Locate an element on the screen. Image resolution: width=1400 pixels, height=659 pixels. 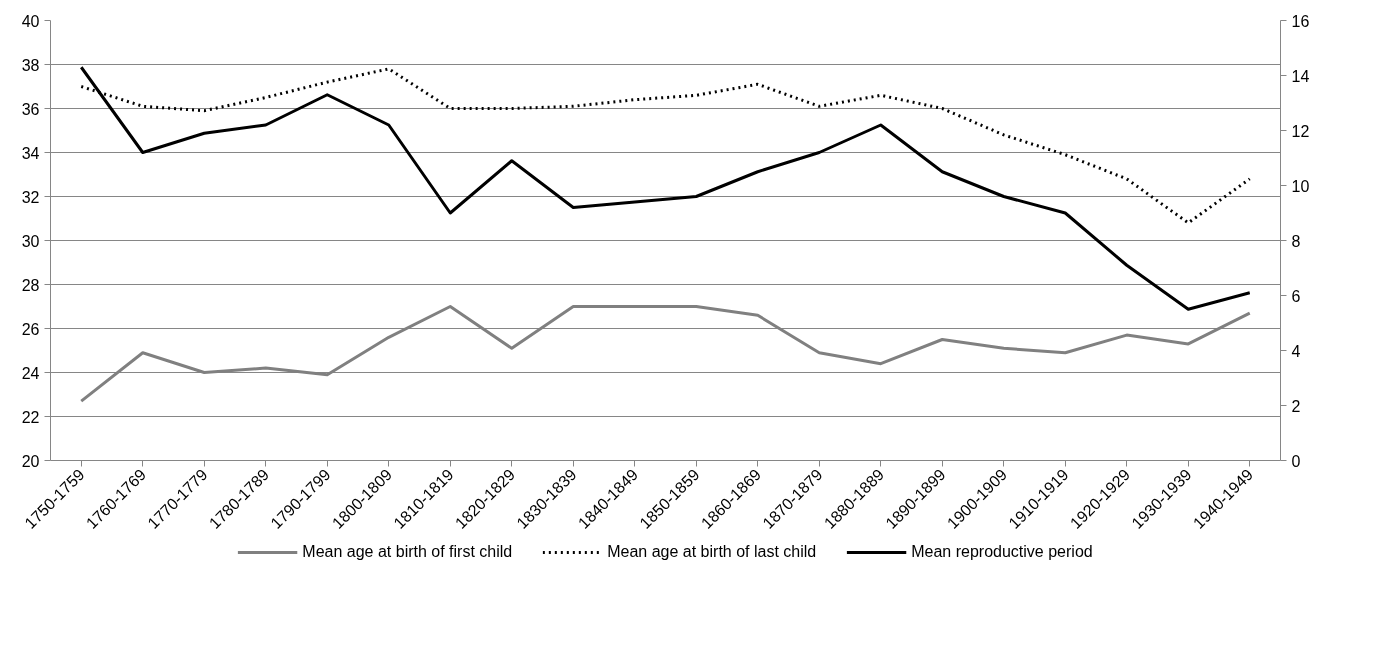
y-tick-label: 24 is located at coordinates (30, 373).